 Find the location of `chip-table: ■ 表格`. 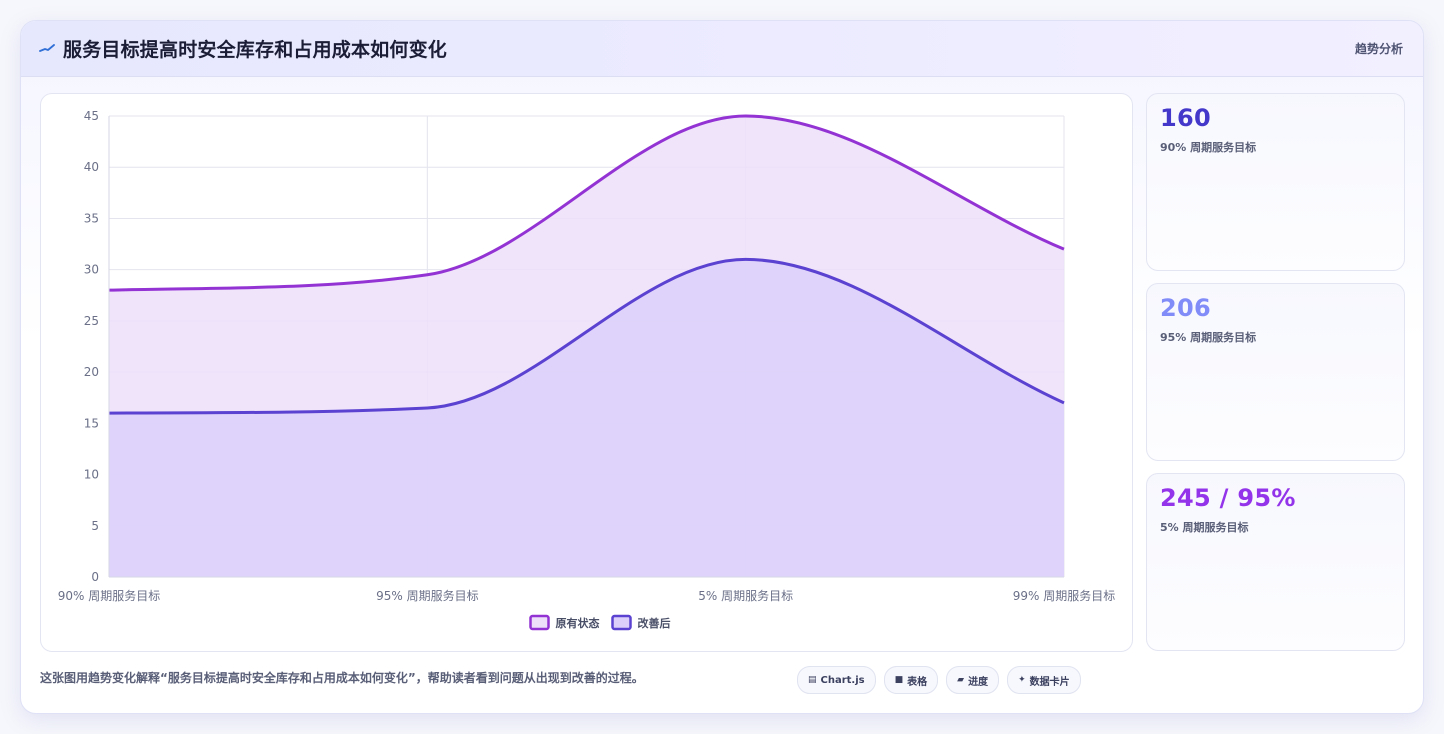

chip-table: ■ 表格 is located at coordinates (911, 680).